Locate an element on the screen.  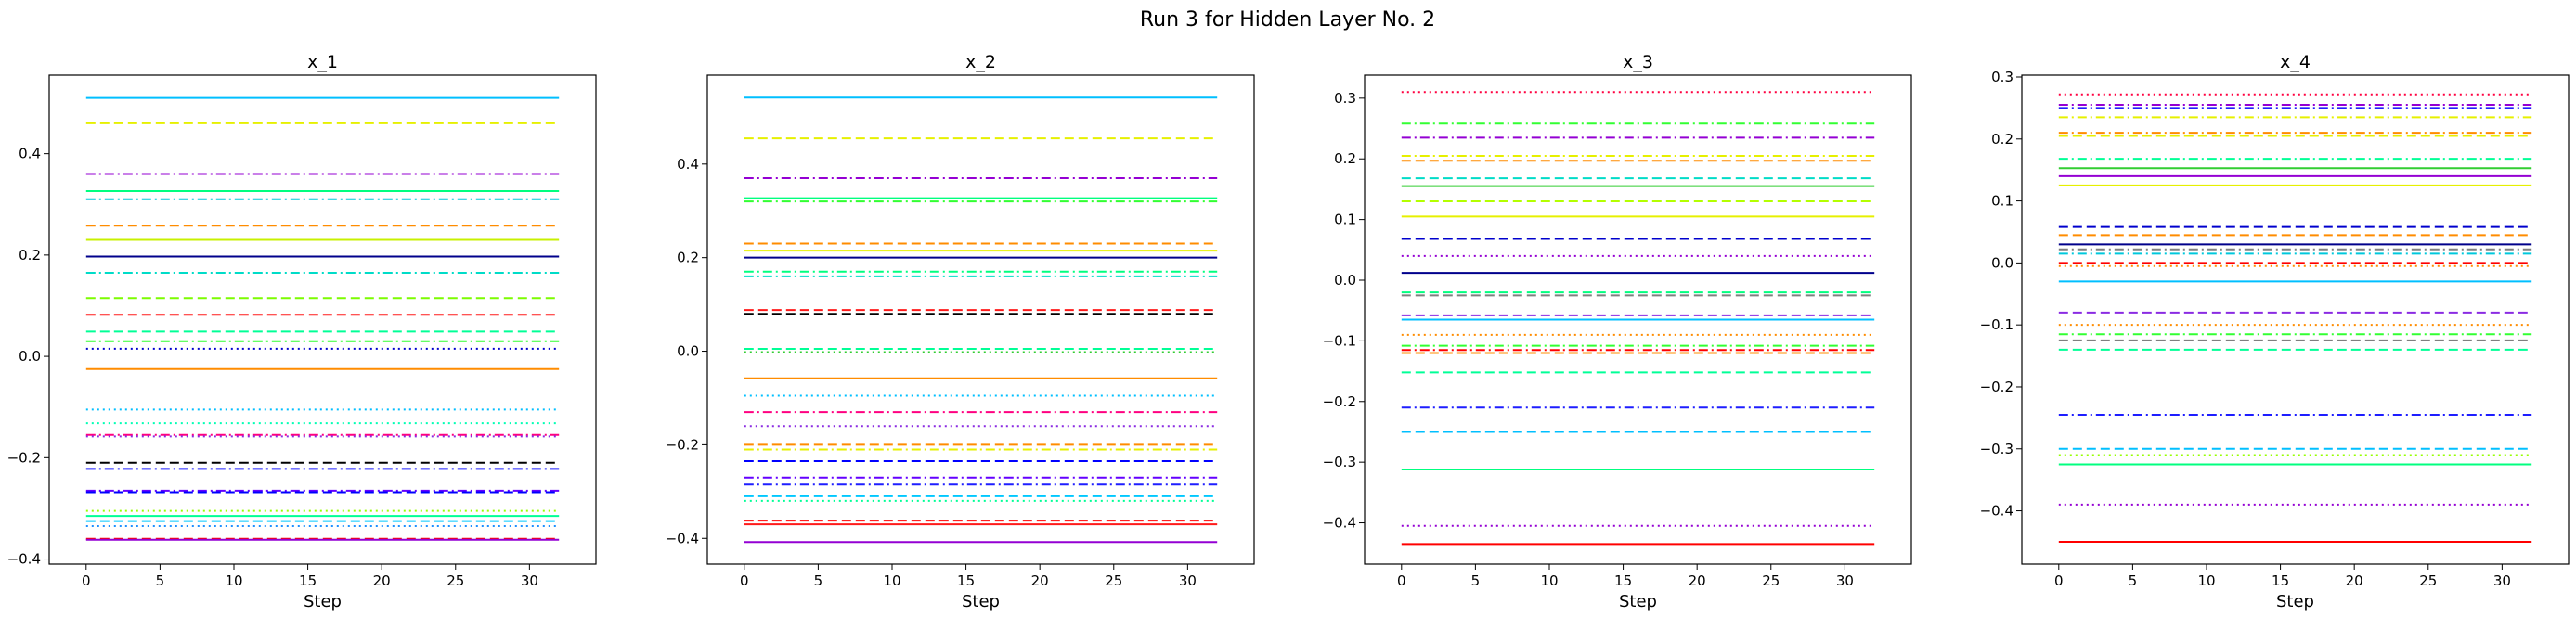
subplot-title: x_4 is located at coordinates (2295, 62).